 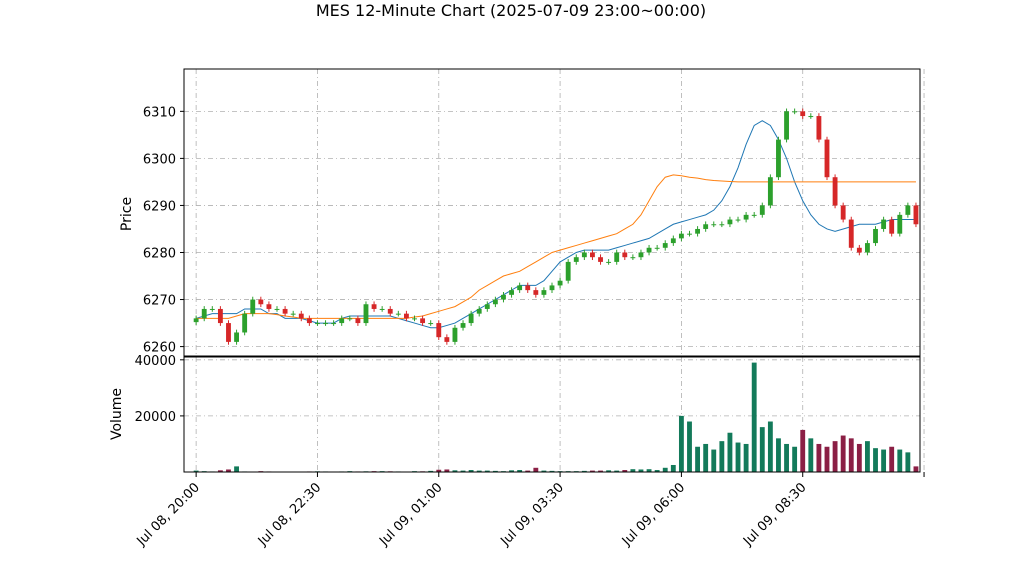 What do you see at coordinates (155, 361) in the screenshot?
I see `volume-y-tick-label: 40000` at bounding box center [155, 361].